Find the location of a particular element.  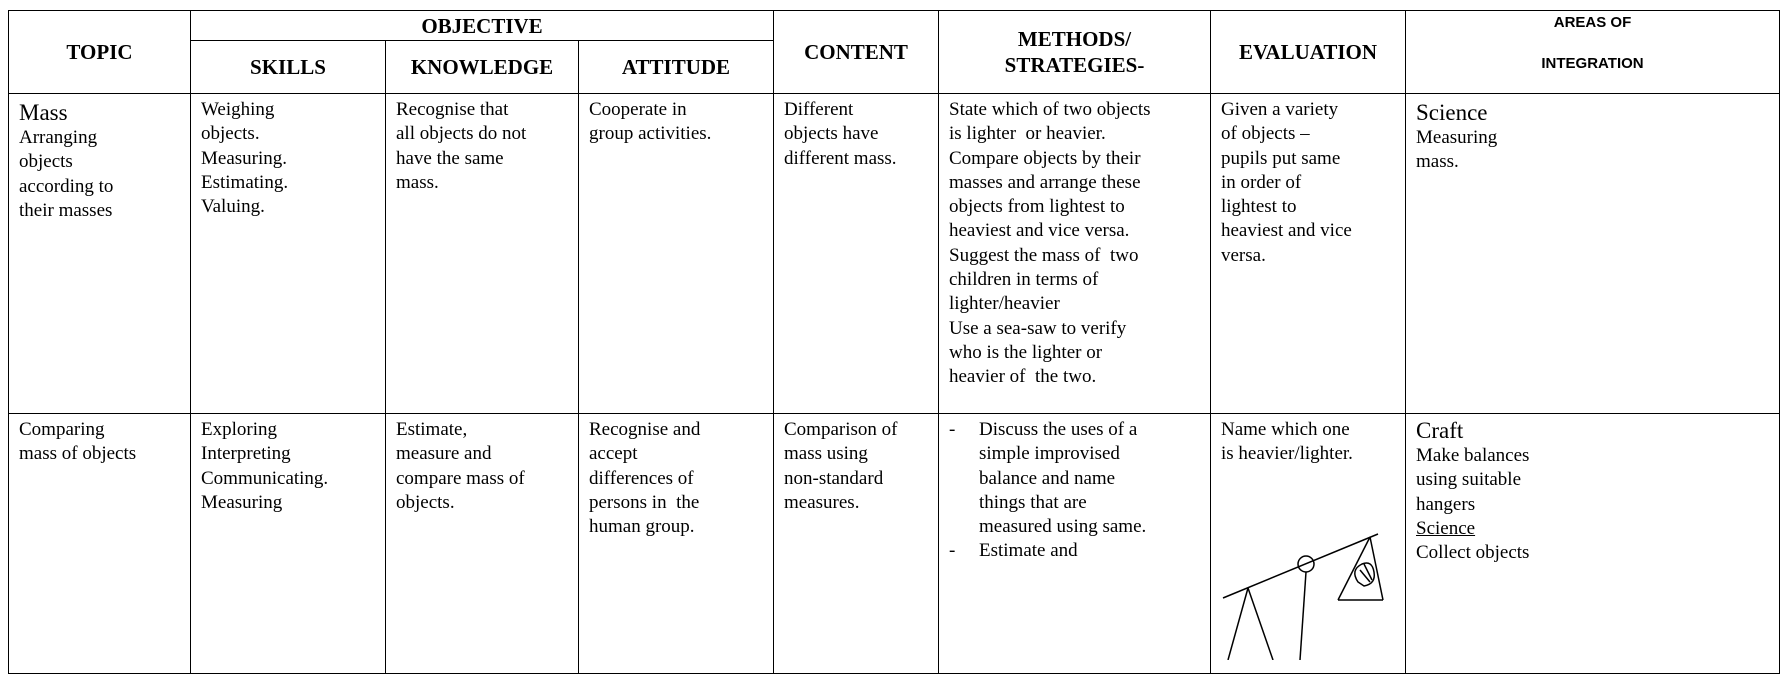

cell-line: Recognise that is located at coordinates (452, 109).